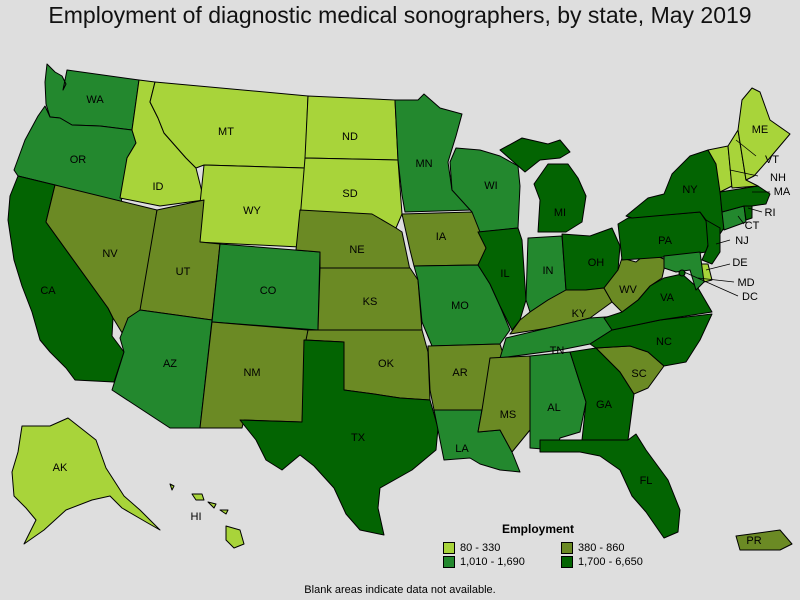  I want to click on label-nj: NJ, so click(741, 241).